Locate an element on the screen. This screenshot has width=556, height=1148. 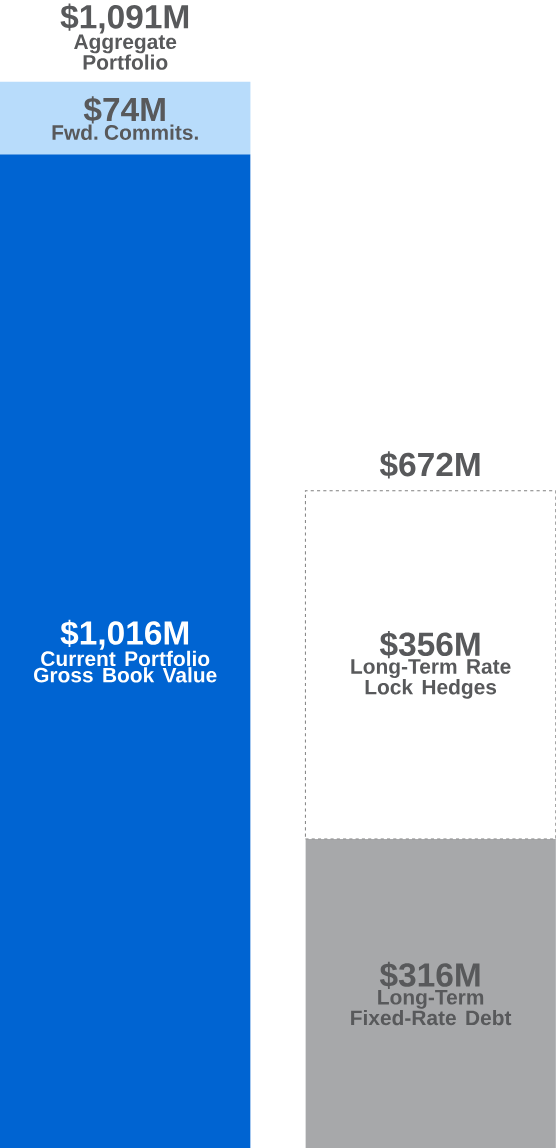
series-label: Long-Term Fixed-Rate Debt is located at coordinates (431, 1008).